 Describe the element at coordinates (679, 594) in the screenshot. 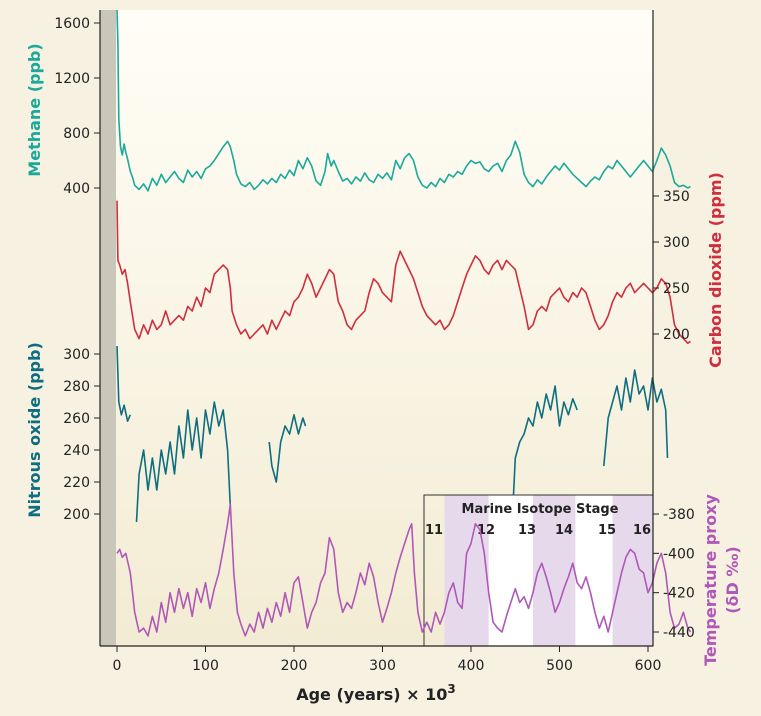

I see `temperature-tick-label--420: -420` at that location.